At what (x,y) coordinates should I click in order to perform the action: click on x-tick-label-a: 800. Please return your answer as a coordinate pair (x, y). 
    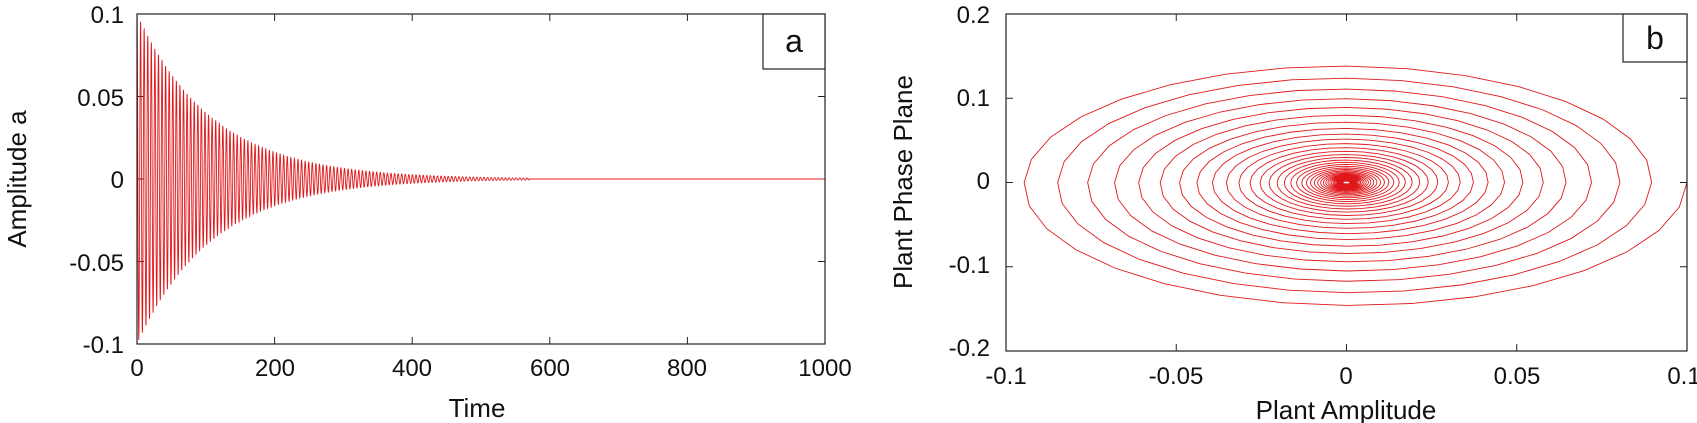
    Looking at the image, I should click on (687, 368).